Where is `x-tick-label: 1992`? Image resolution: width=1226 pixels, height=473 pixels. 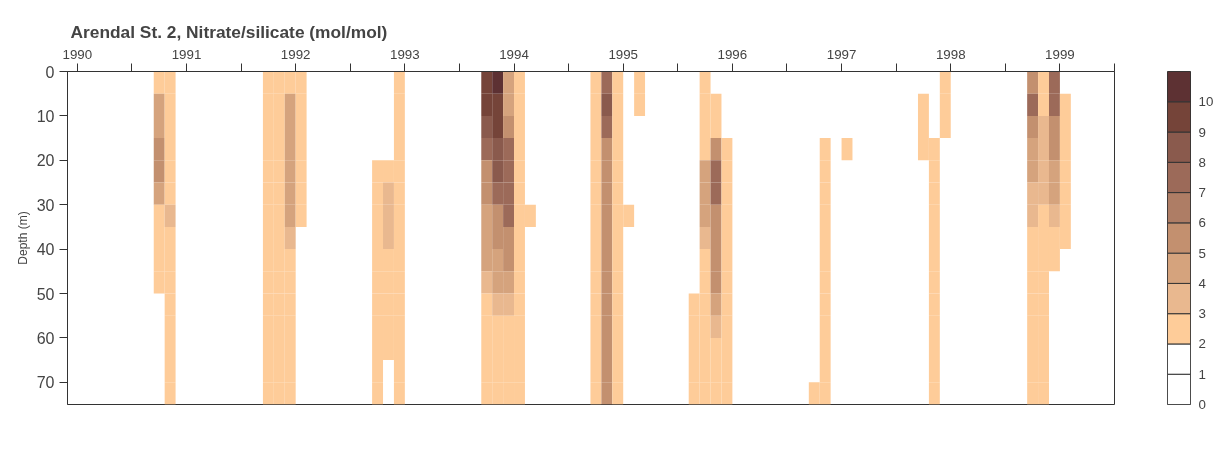
x-tick-label: 1992 is located at coordinates (295, 54).